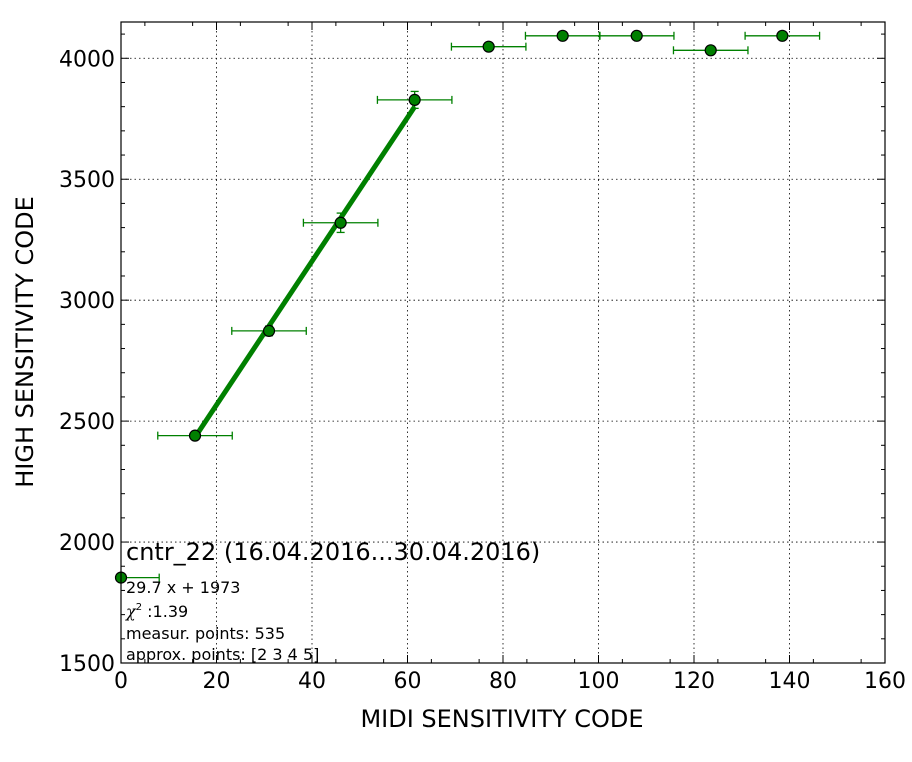  I want to click on annotation-measur-points: measur. points: 535, so click(205, 633).